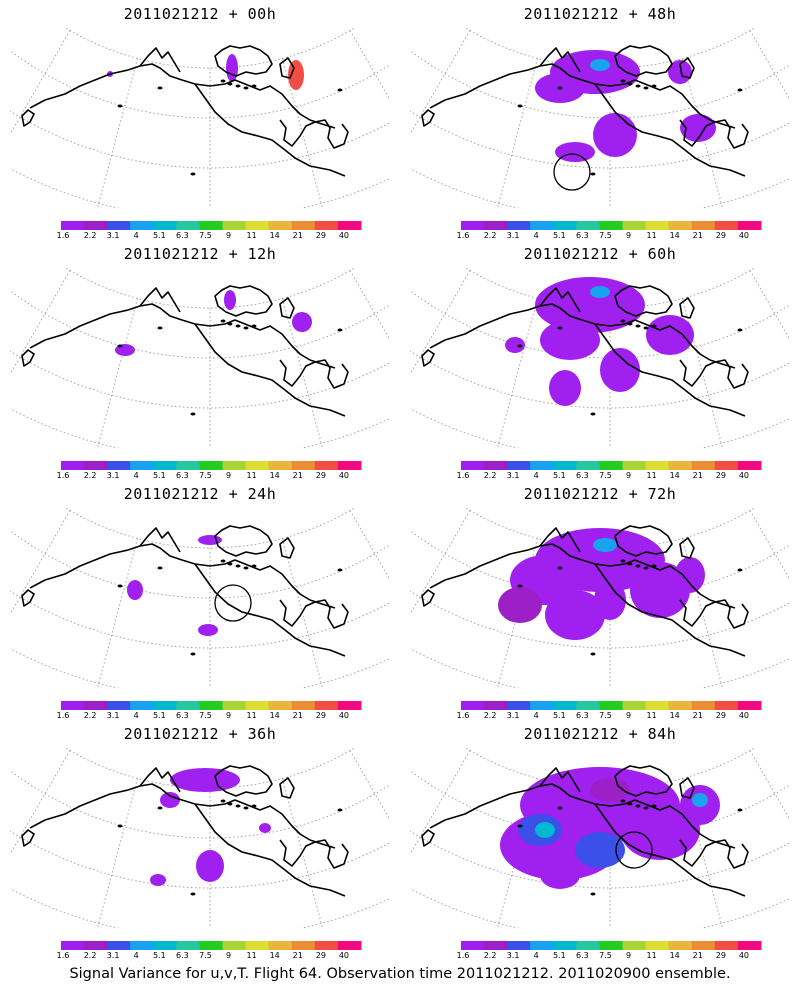 This screenshot has width=800, height=1000. What do you see at coordinates (200, 804) in the screenshot?
I see `latitude-line` at bounding box center [200, 804].